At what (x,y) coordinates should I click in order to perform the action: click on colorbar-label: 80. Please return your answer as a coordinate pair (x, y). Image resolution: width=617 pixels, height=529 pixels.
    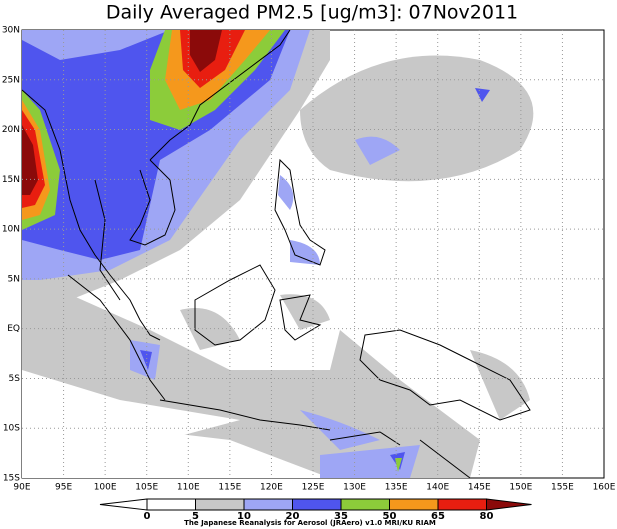
    Looking at the image, I should click on (487, 516).